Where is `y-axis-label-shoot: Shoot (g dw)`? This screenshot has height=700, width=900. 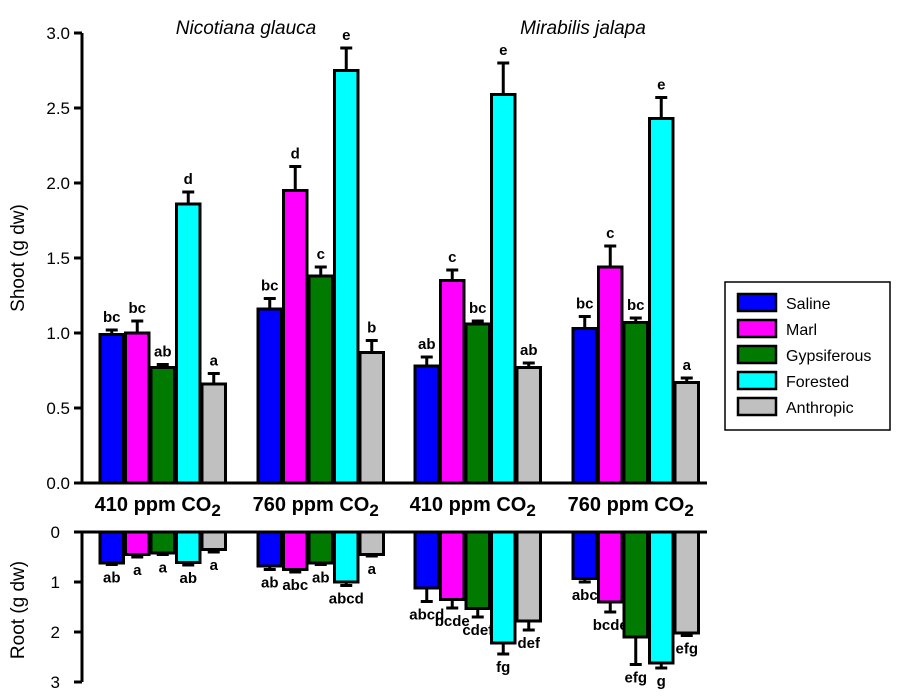 y-axis-label-shoot: Shoot (g dw) is located at coordinates (18, 258).